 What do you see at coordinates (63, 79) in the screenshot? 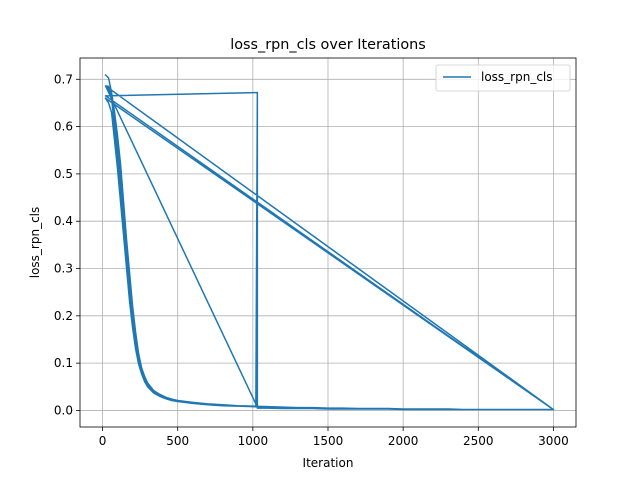
I see `y-tick-label: 0.7` at bounding box center [63, 79].